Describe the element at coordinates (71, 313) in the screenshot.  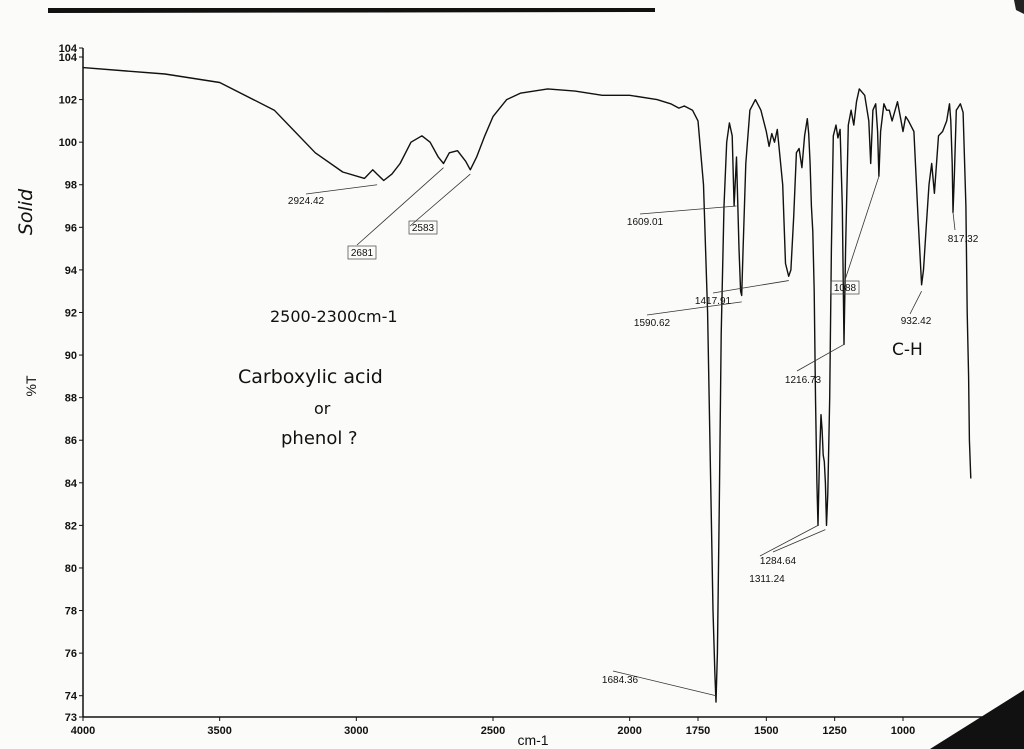
I see `y-tick-label: 92` at that location.